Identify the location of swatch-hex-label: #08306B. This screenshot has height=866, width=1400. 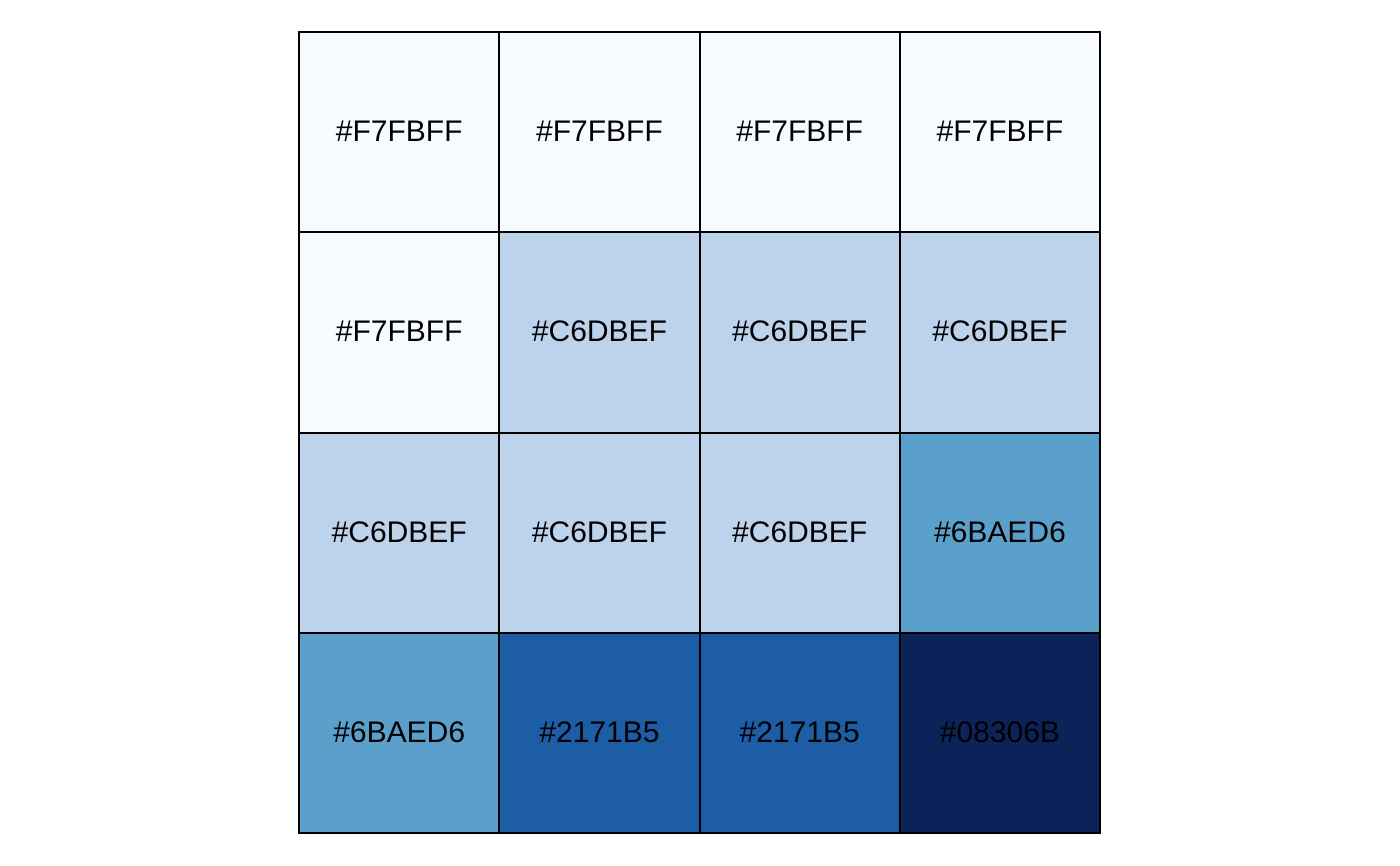
(999, 732).